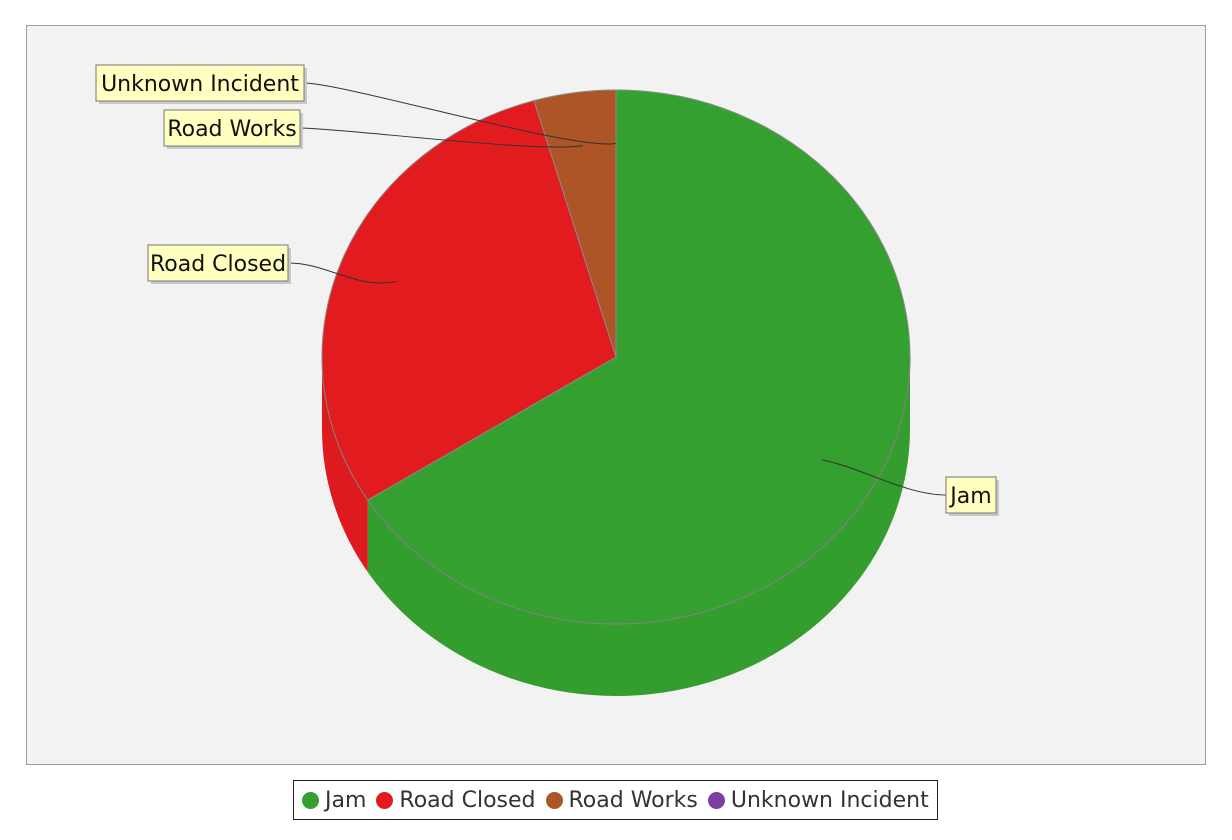 The height and width of the screenshot is (840, 1232). I want to click on label-leader-road-works, so click(441, 137).